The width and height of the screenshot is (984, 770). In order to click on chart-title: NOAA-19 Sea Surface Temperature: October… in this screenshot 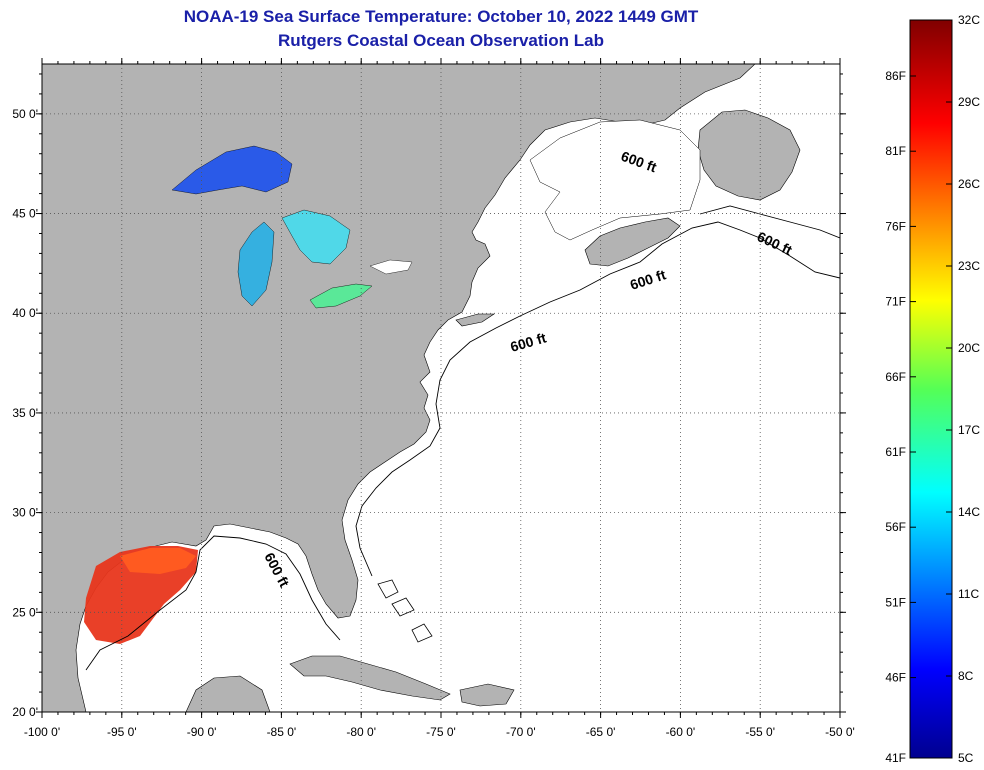, I will do `click(441, 16)`.